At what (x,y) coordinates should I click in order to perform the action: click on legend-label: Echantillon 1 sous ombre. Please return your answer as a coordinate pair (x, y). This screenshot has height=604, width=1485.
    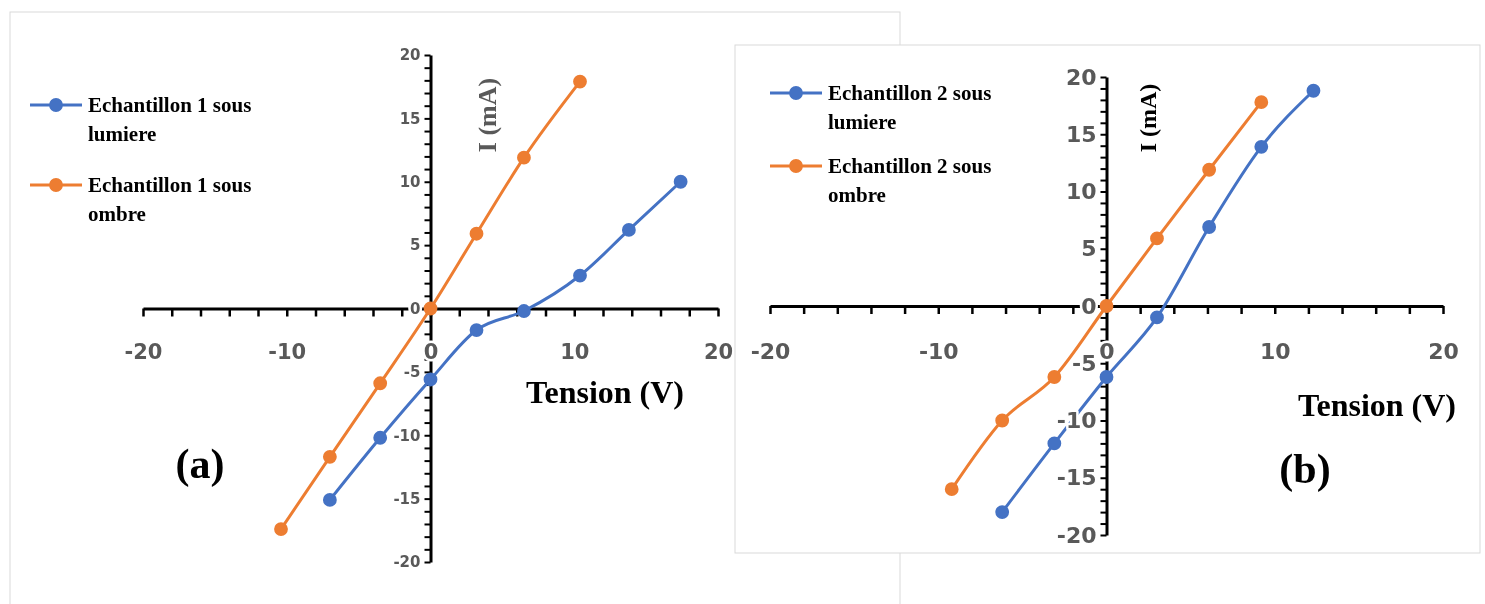
    Looking at the image, I should click on (170, 200).